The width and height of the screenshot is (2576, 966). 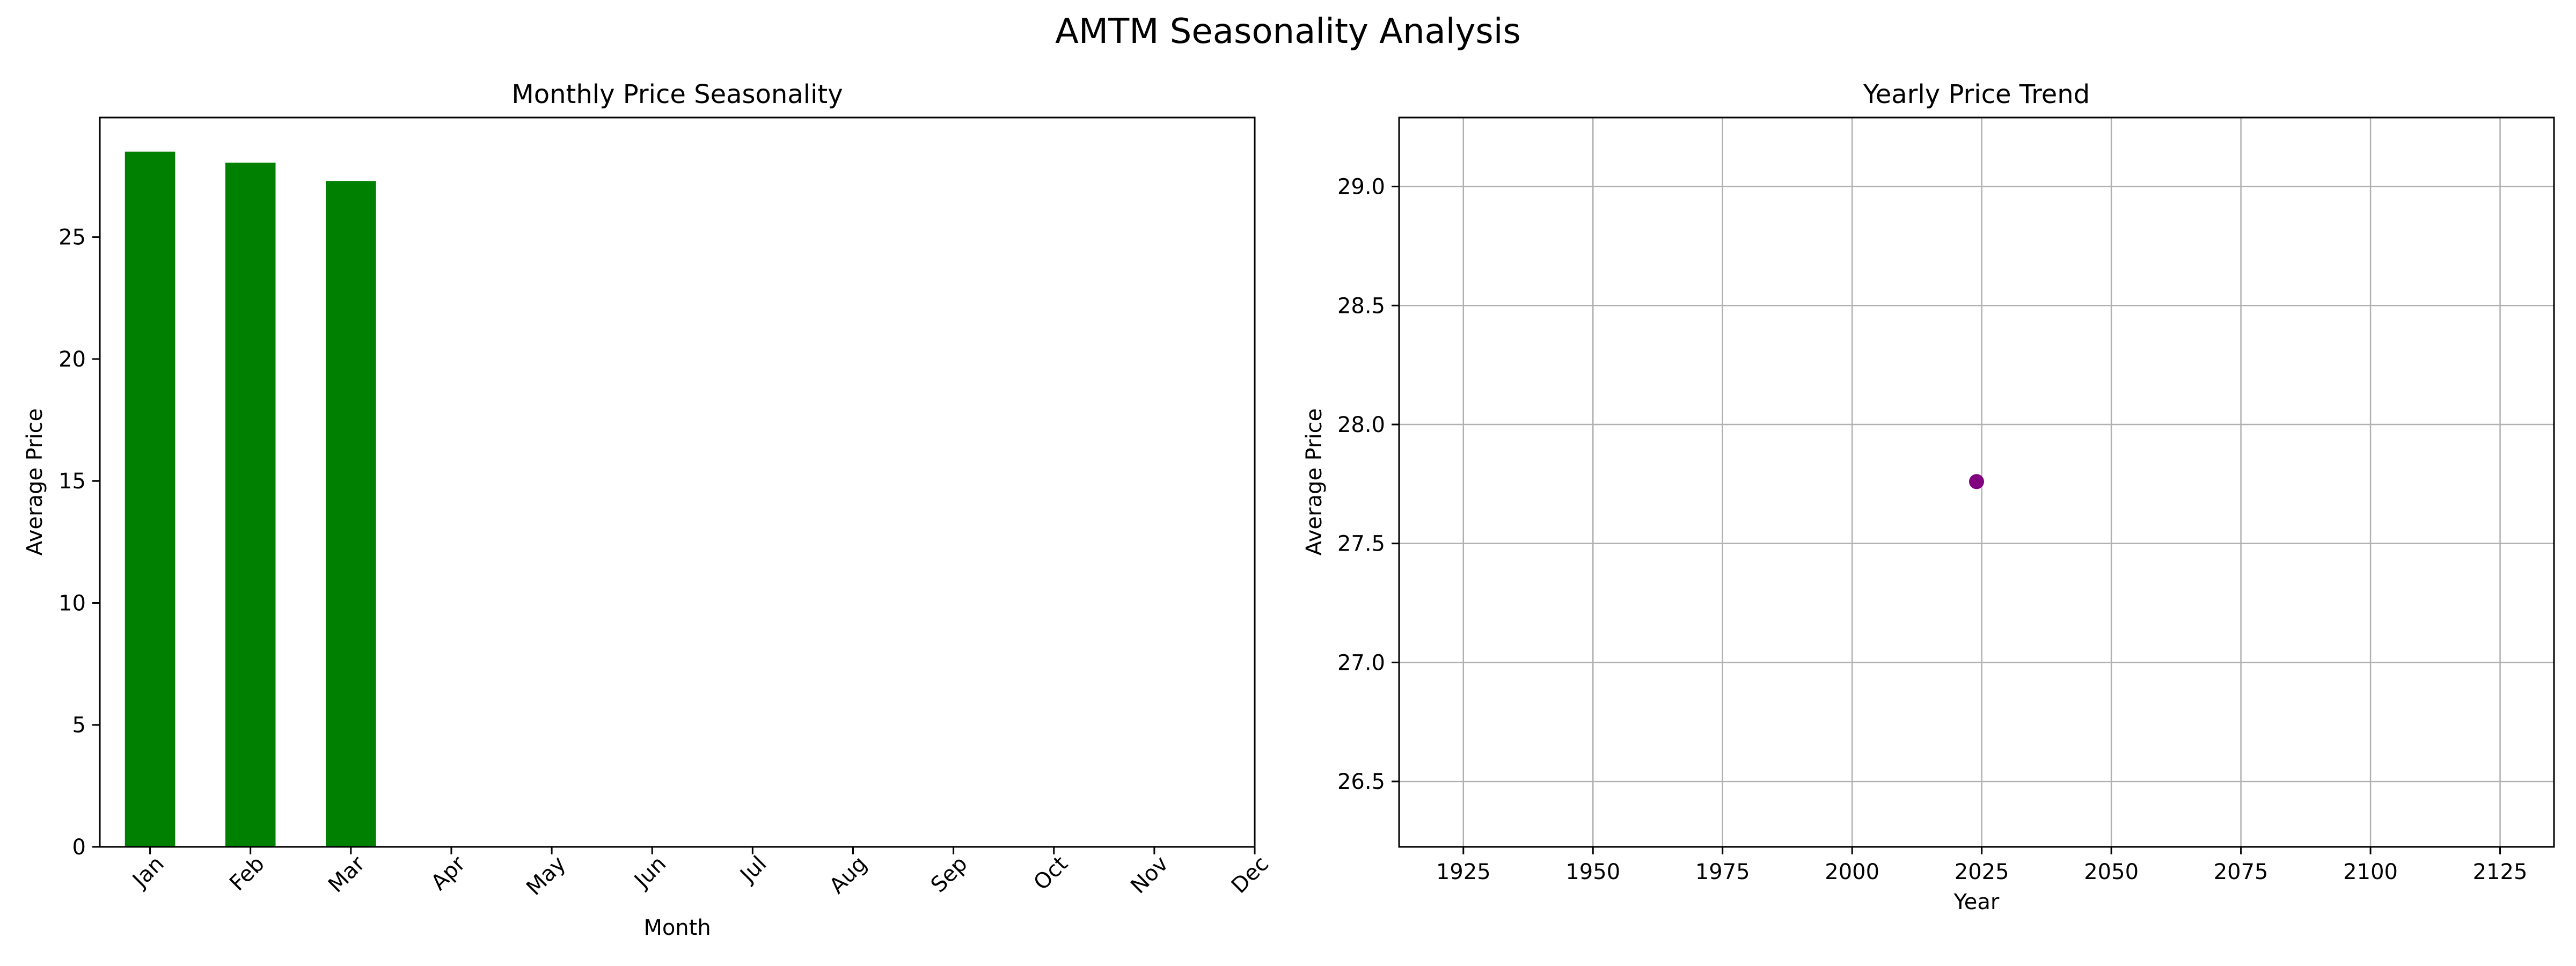 I want to click on y-tick-label-20: 20, so click(x=72, y=359).